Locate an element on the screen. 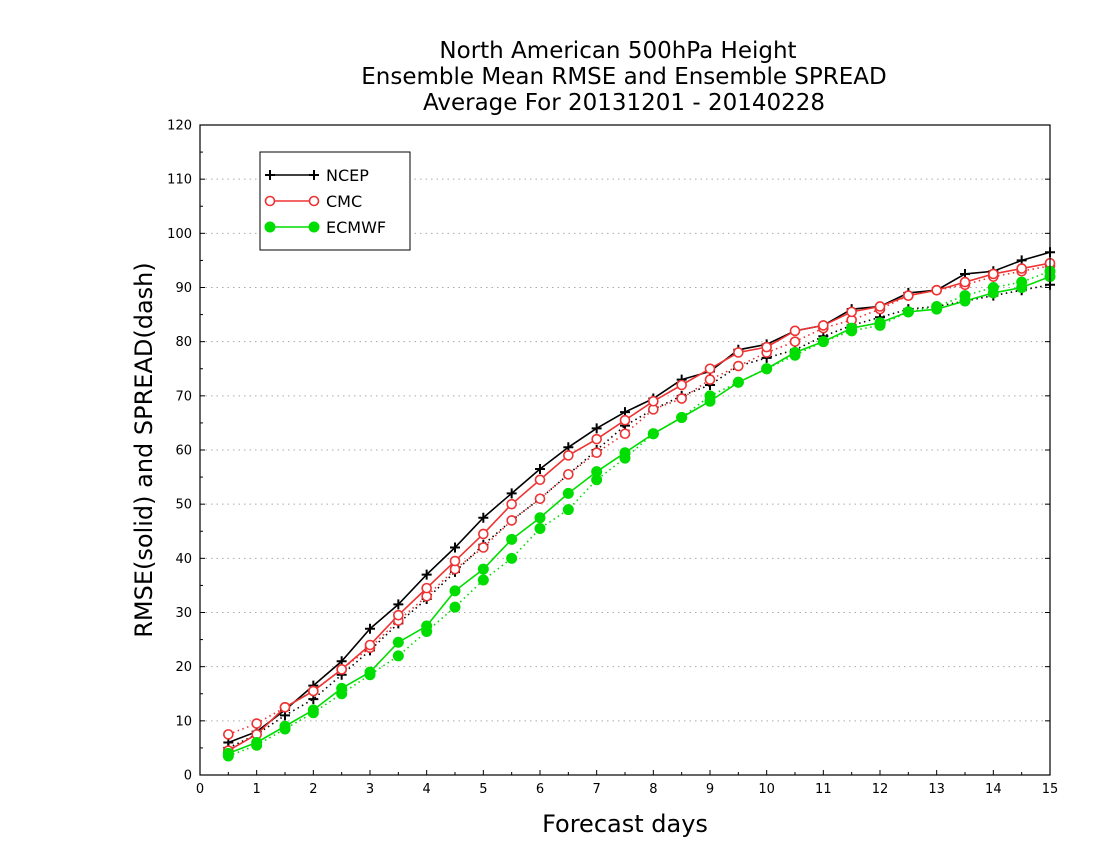  x-tick-label: 2 is located at coordinates (313, 789).